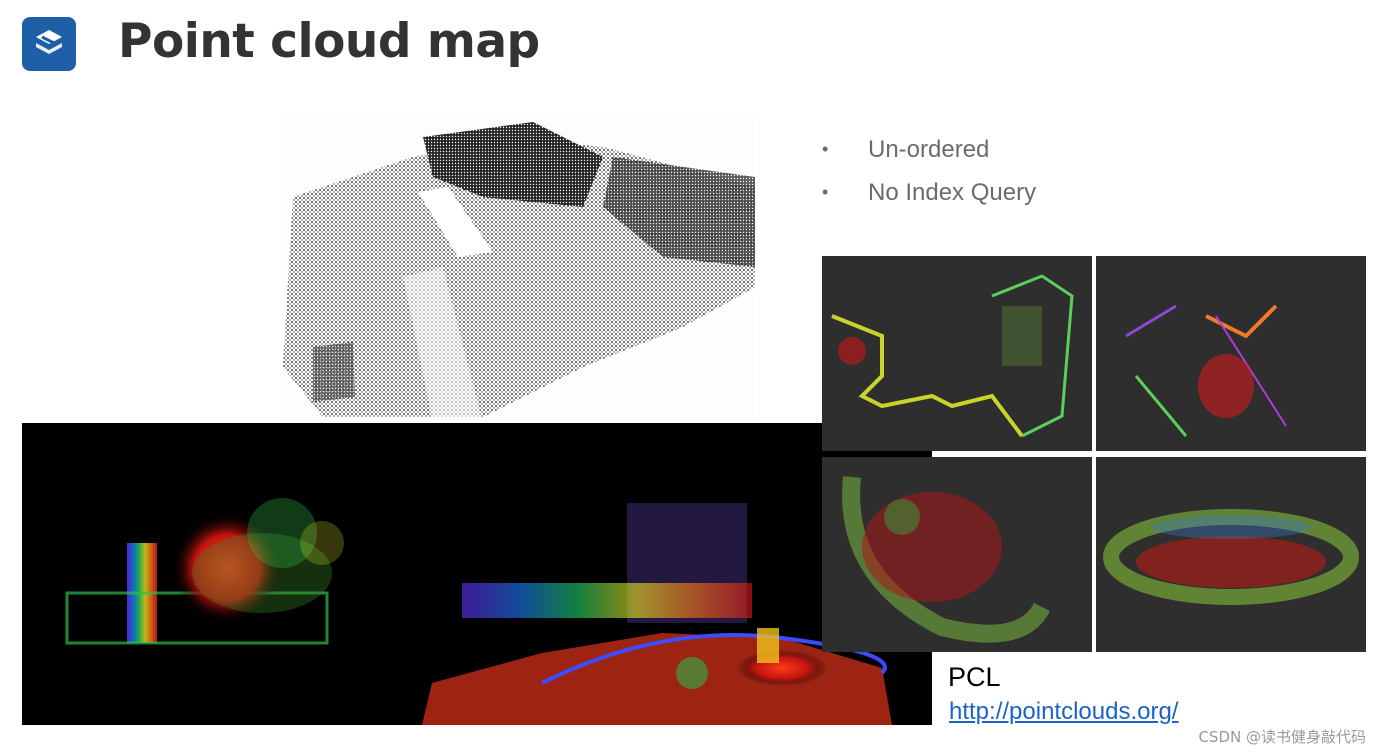 The height and width of the screenshot is (754, 1382). I want to click on bullet-item: • Un-ordered, so click(929, 157).